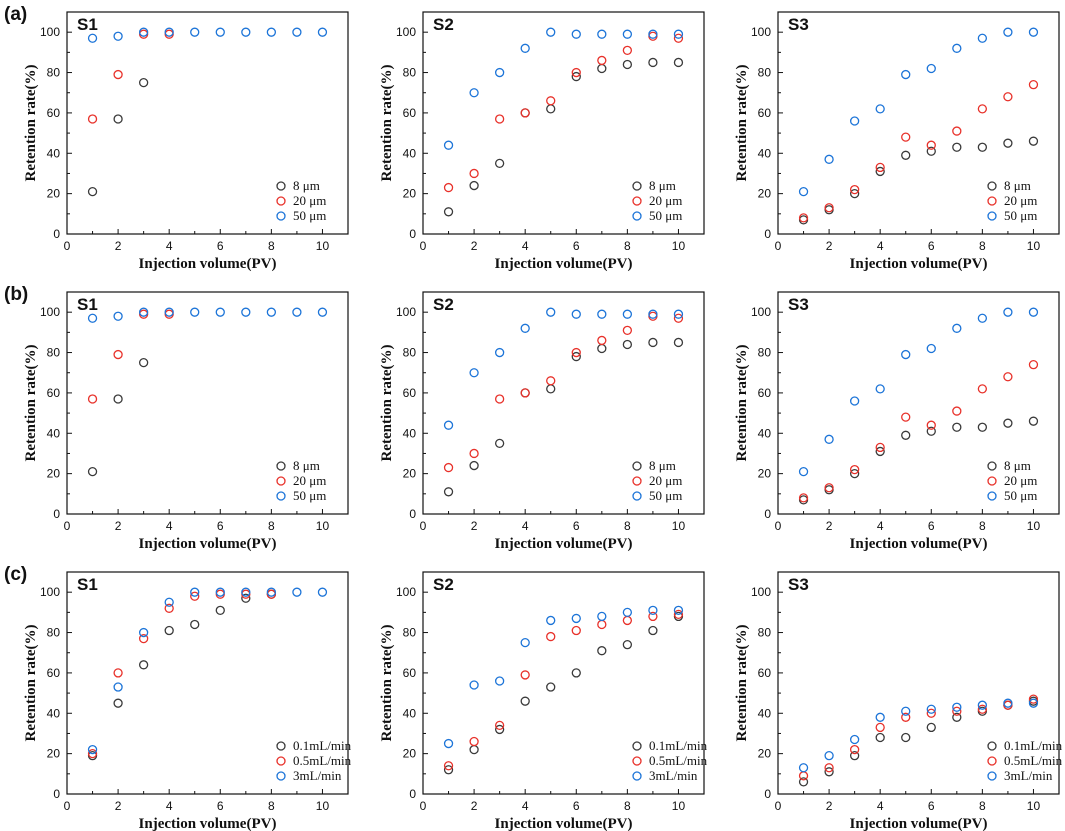 Image resolution: width=1065 pixels, height=831 pixels. What do you see at coordinates (1028, 775) in the screenshot?
I see `legend-label: 3mL/min` at bounding box center [1028, 775].